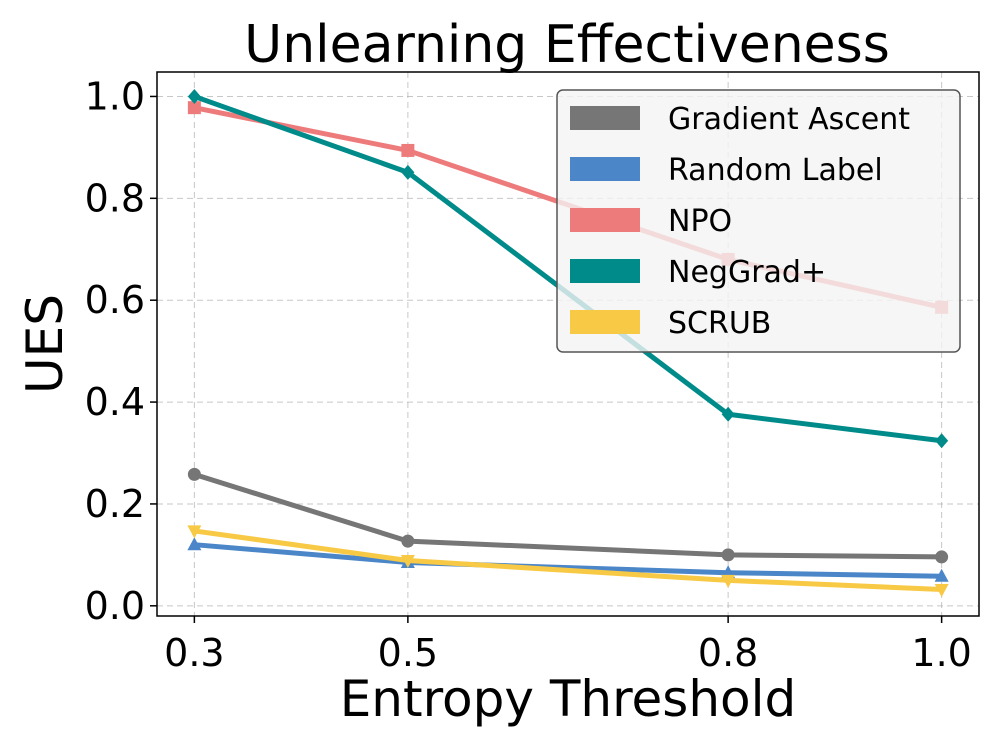  What do you see at coordinates (789, 119) in the screenshot?
I see `legend-label-gradient-ascent: Gradient Ascent` at bounding box center [789, 119].